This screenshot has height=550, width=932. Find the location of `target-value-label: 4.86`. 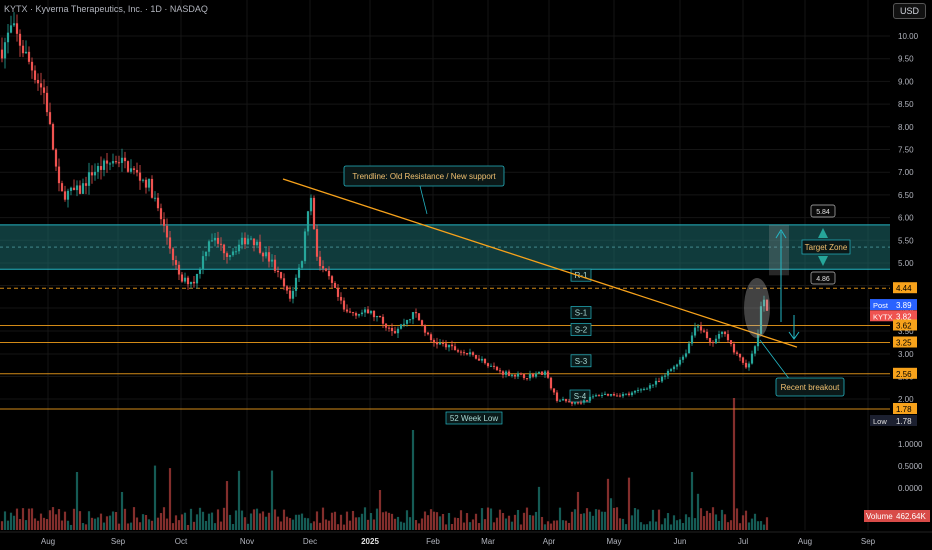

target-value-label: 4.86 is located at coordinates (823, 278).